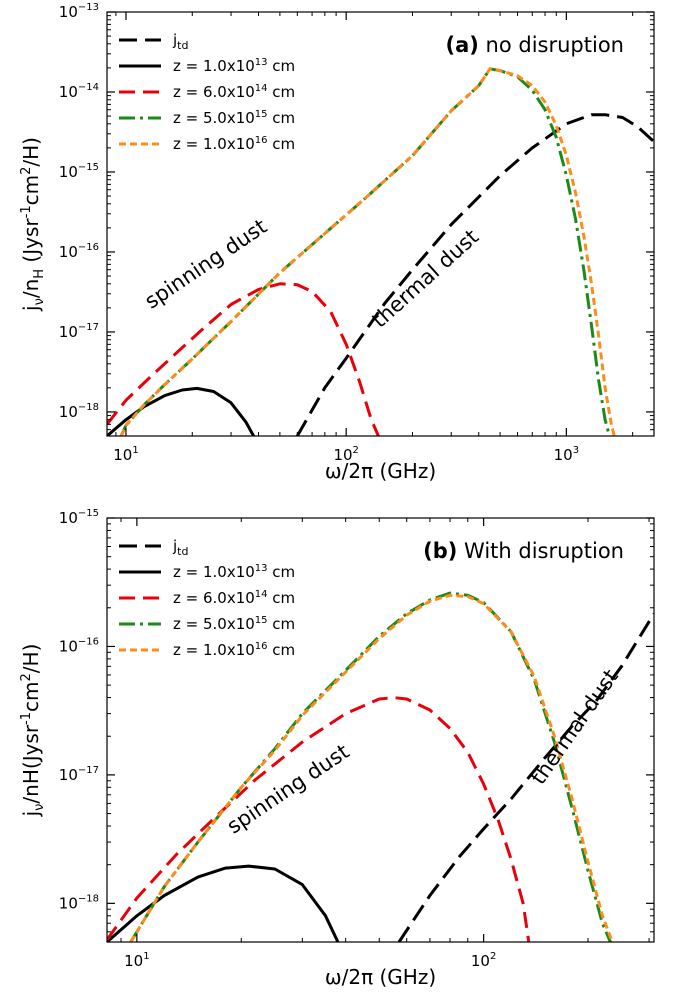 Image resolution: width=673 pixels, height=998 pixels. What do you see at coordinates (79, 91) in the screenshot?
I see `y-tick-label: 10−14` at bounding box center [79, 91].